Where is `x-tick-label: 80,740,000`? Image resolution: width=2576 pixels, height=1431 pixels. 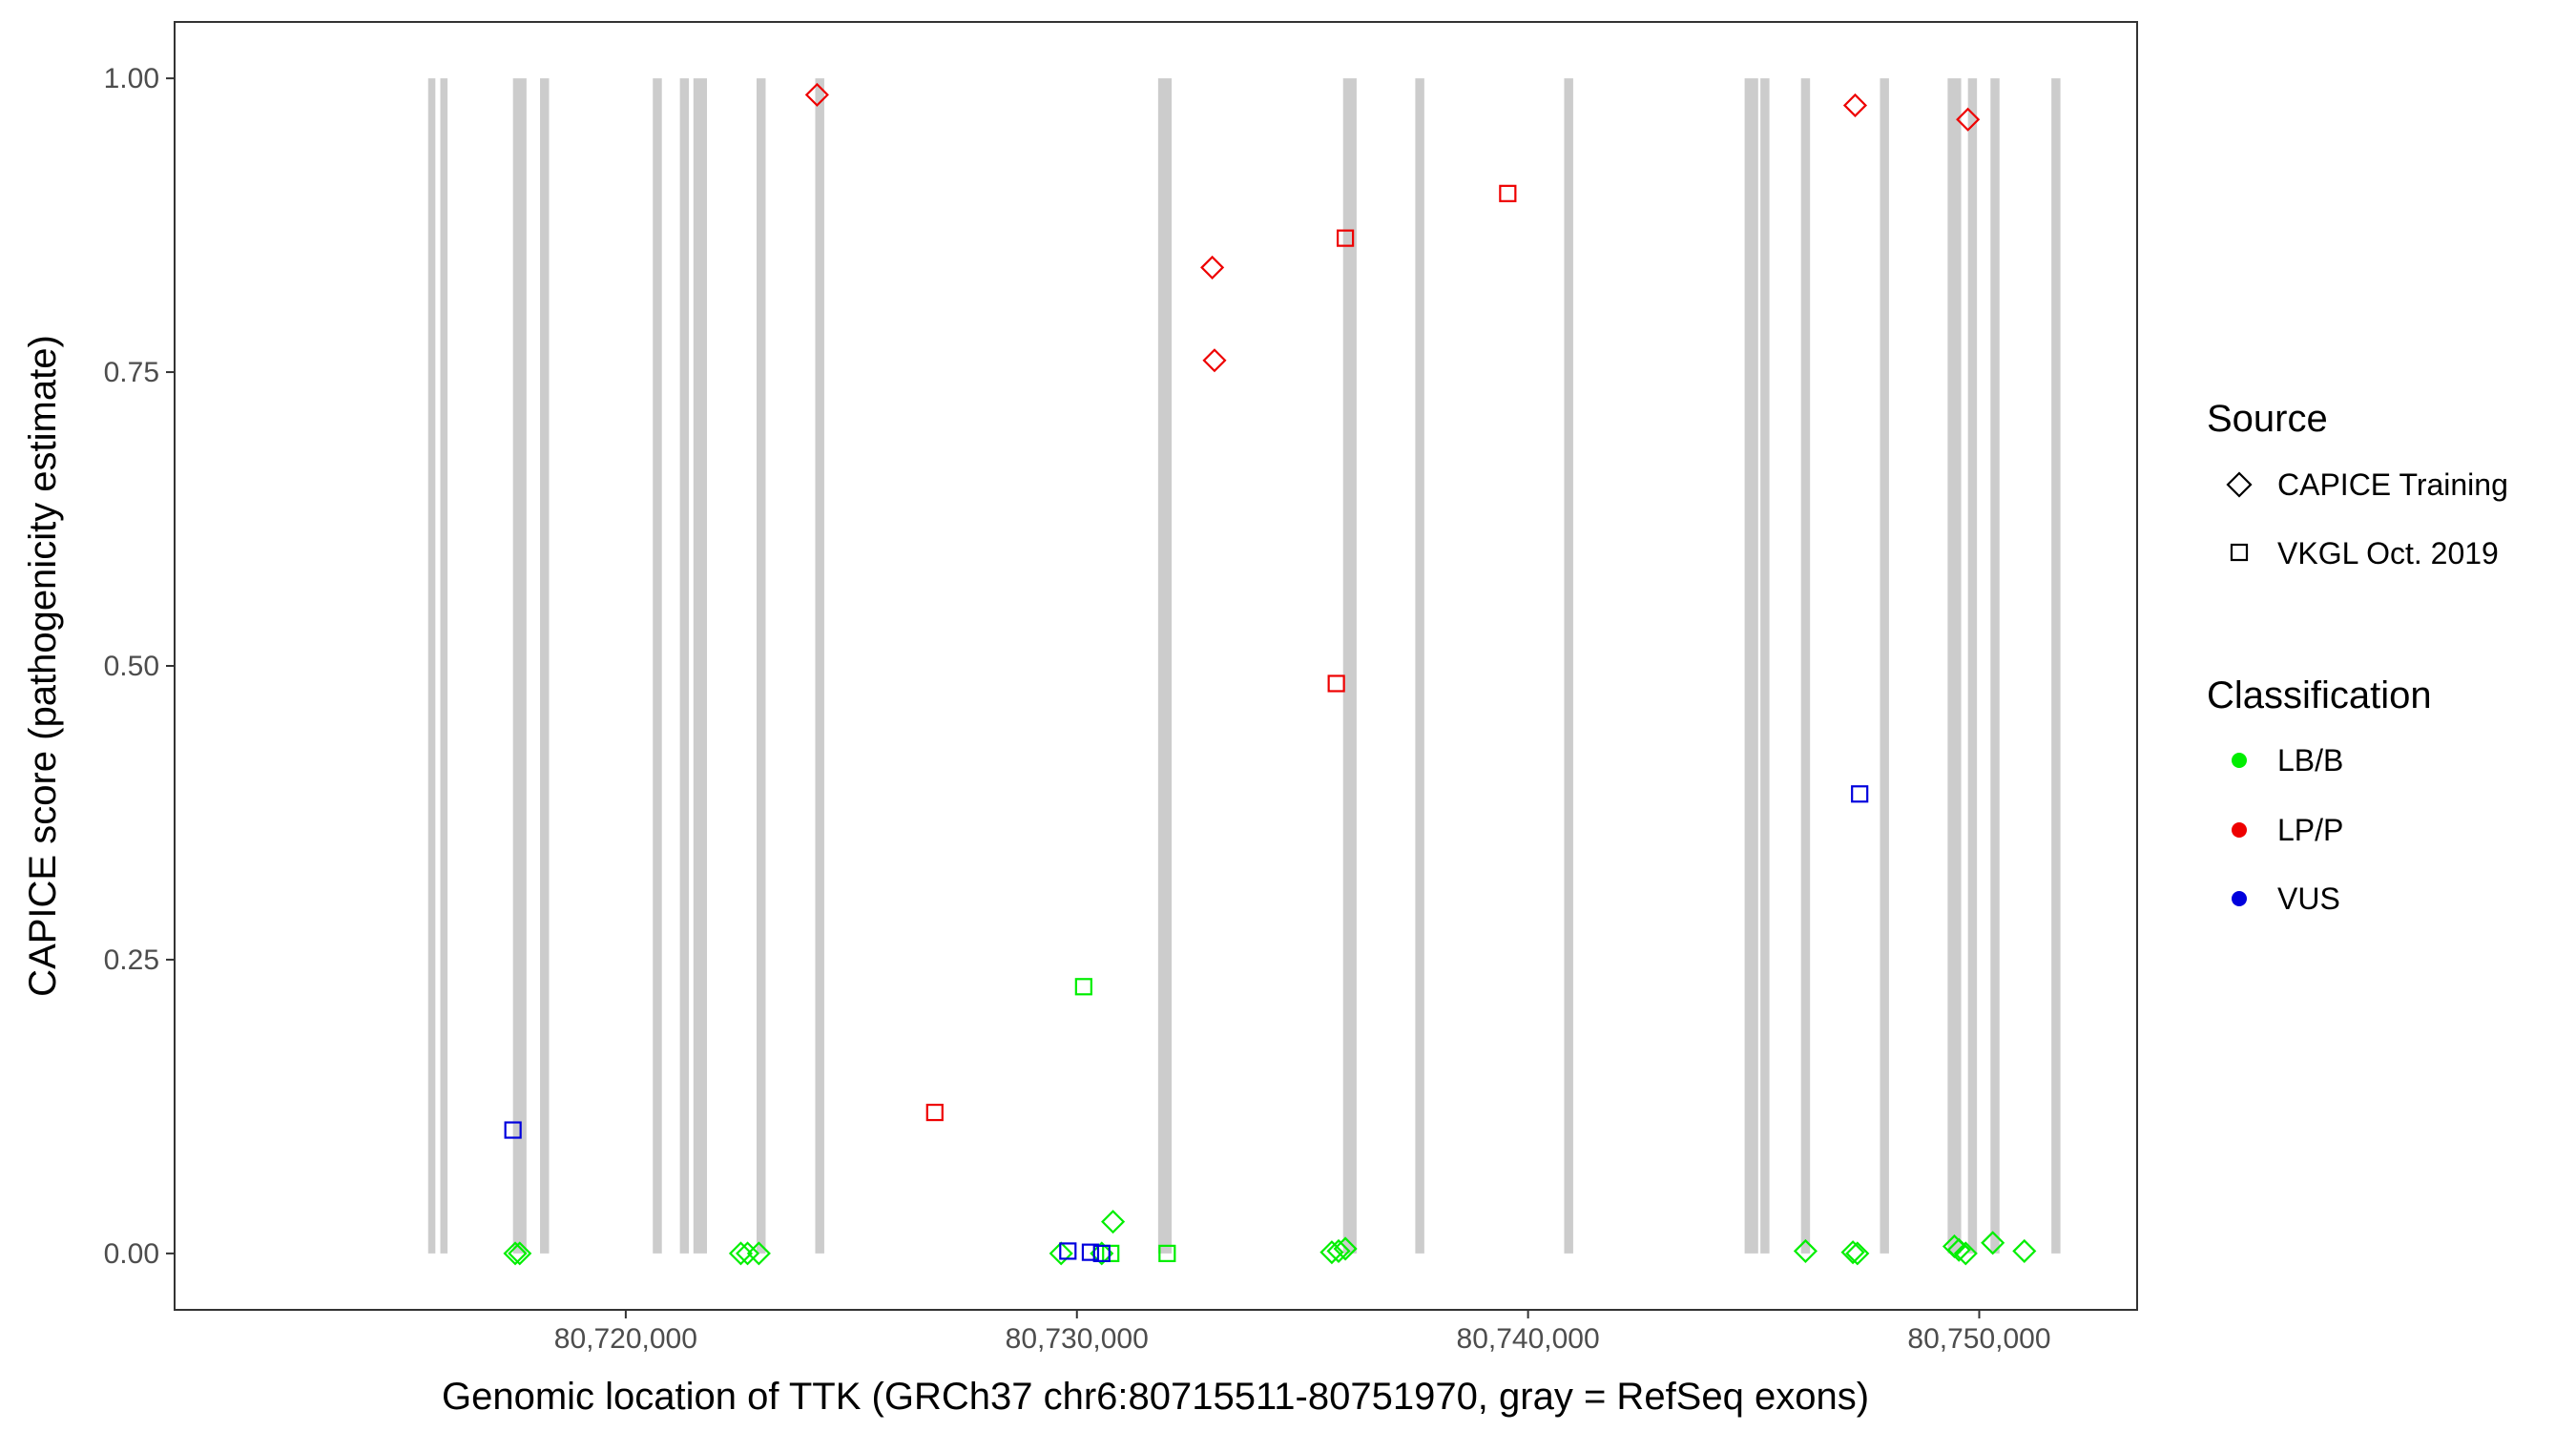 x-tick-label: 80,740,000 is located at coordinates (1528, 1339).